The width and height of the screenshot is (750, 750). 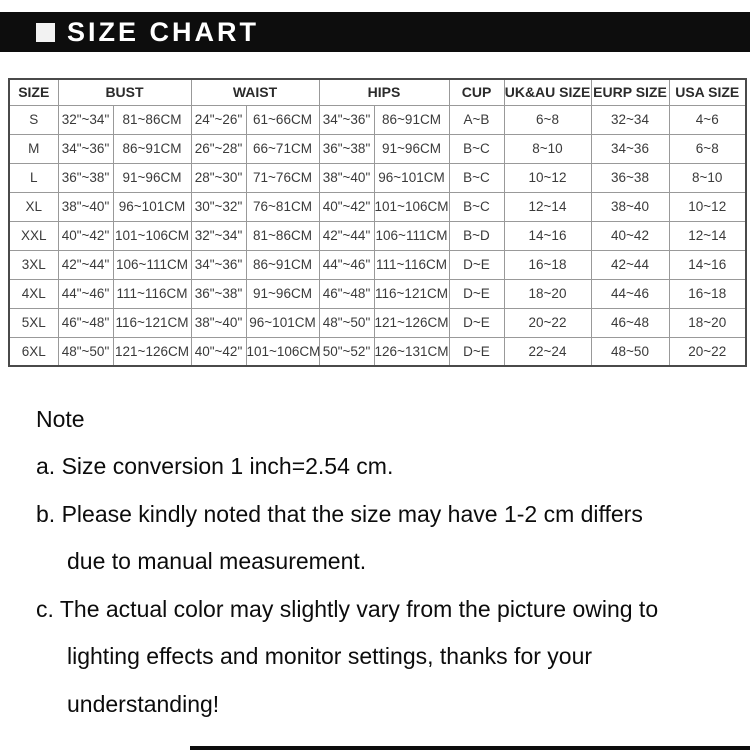 I want to click on measurement-cell: 66~71CM, so click(x=282, y=148).